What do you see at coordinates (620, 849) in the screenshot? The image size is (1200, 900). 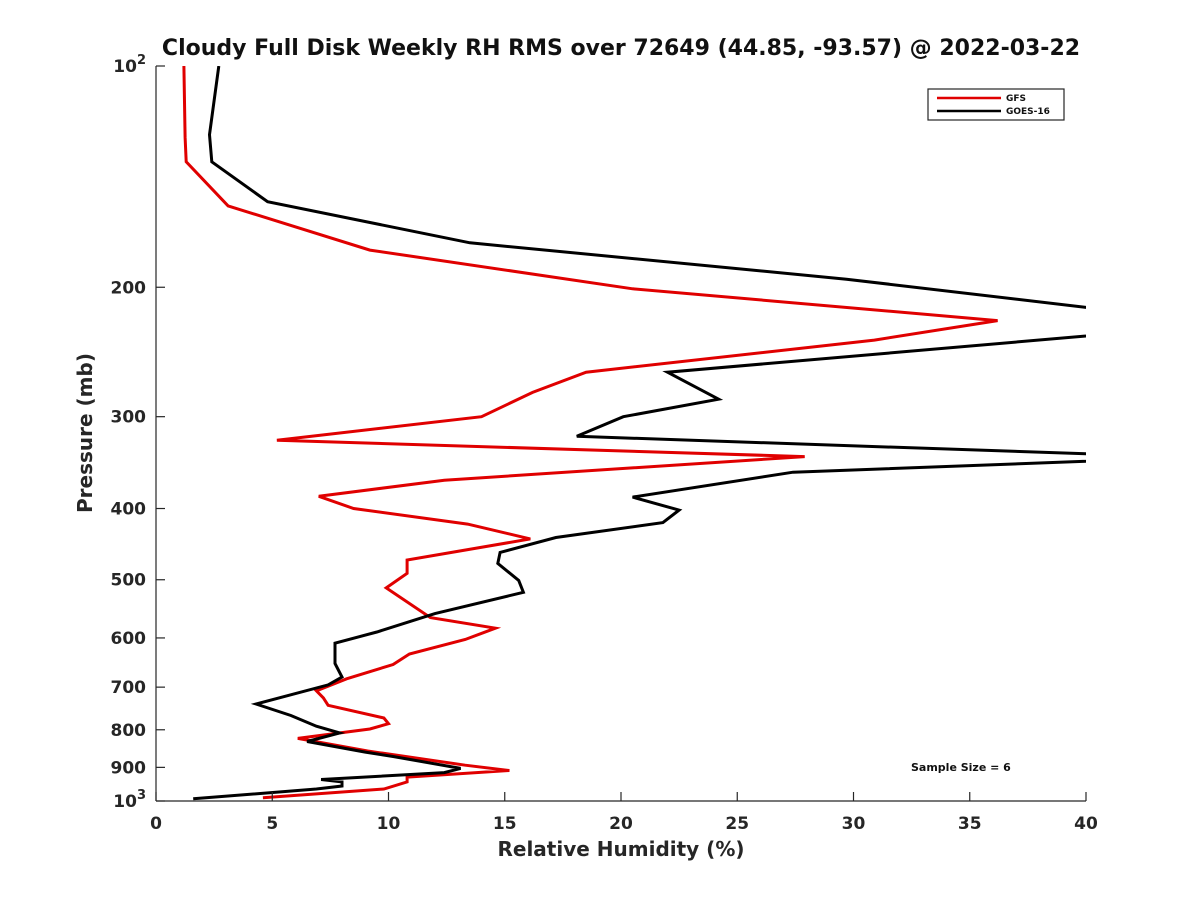 I see `x-axis-label: Relative Humidity (%)` at bounding box center [620, 849].